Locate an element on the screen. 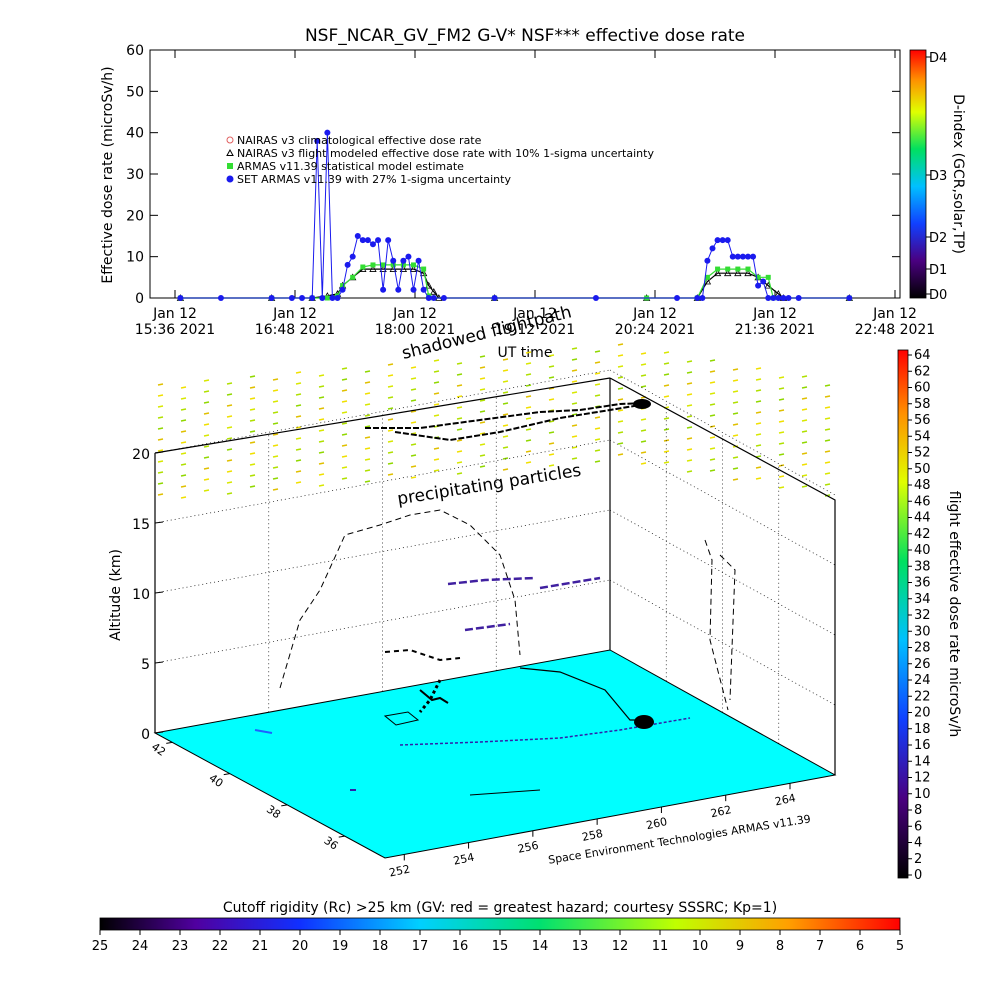 The image size is (1000, 1000). dose-tick-label: 18 is located at coordinates (922, 729).